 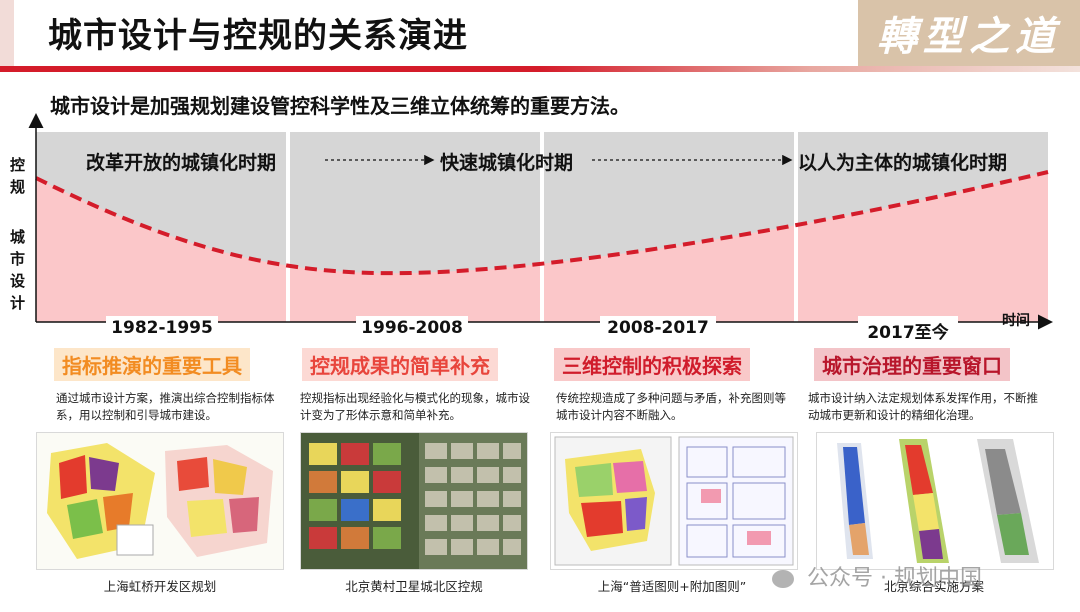 I want to click on year-label-3: 2008-2017, so click(x=658, y=328).